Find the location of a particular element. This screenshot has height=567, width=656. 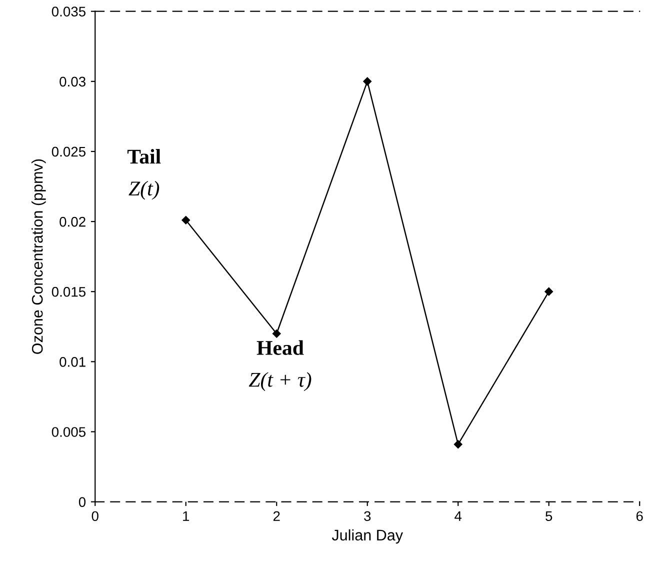

y-tick-label: 0.015 is located at coordinates (69, 291).